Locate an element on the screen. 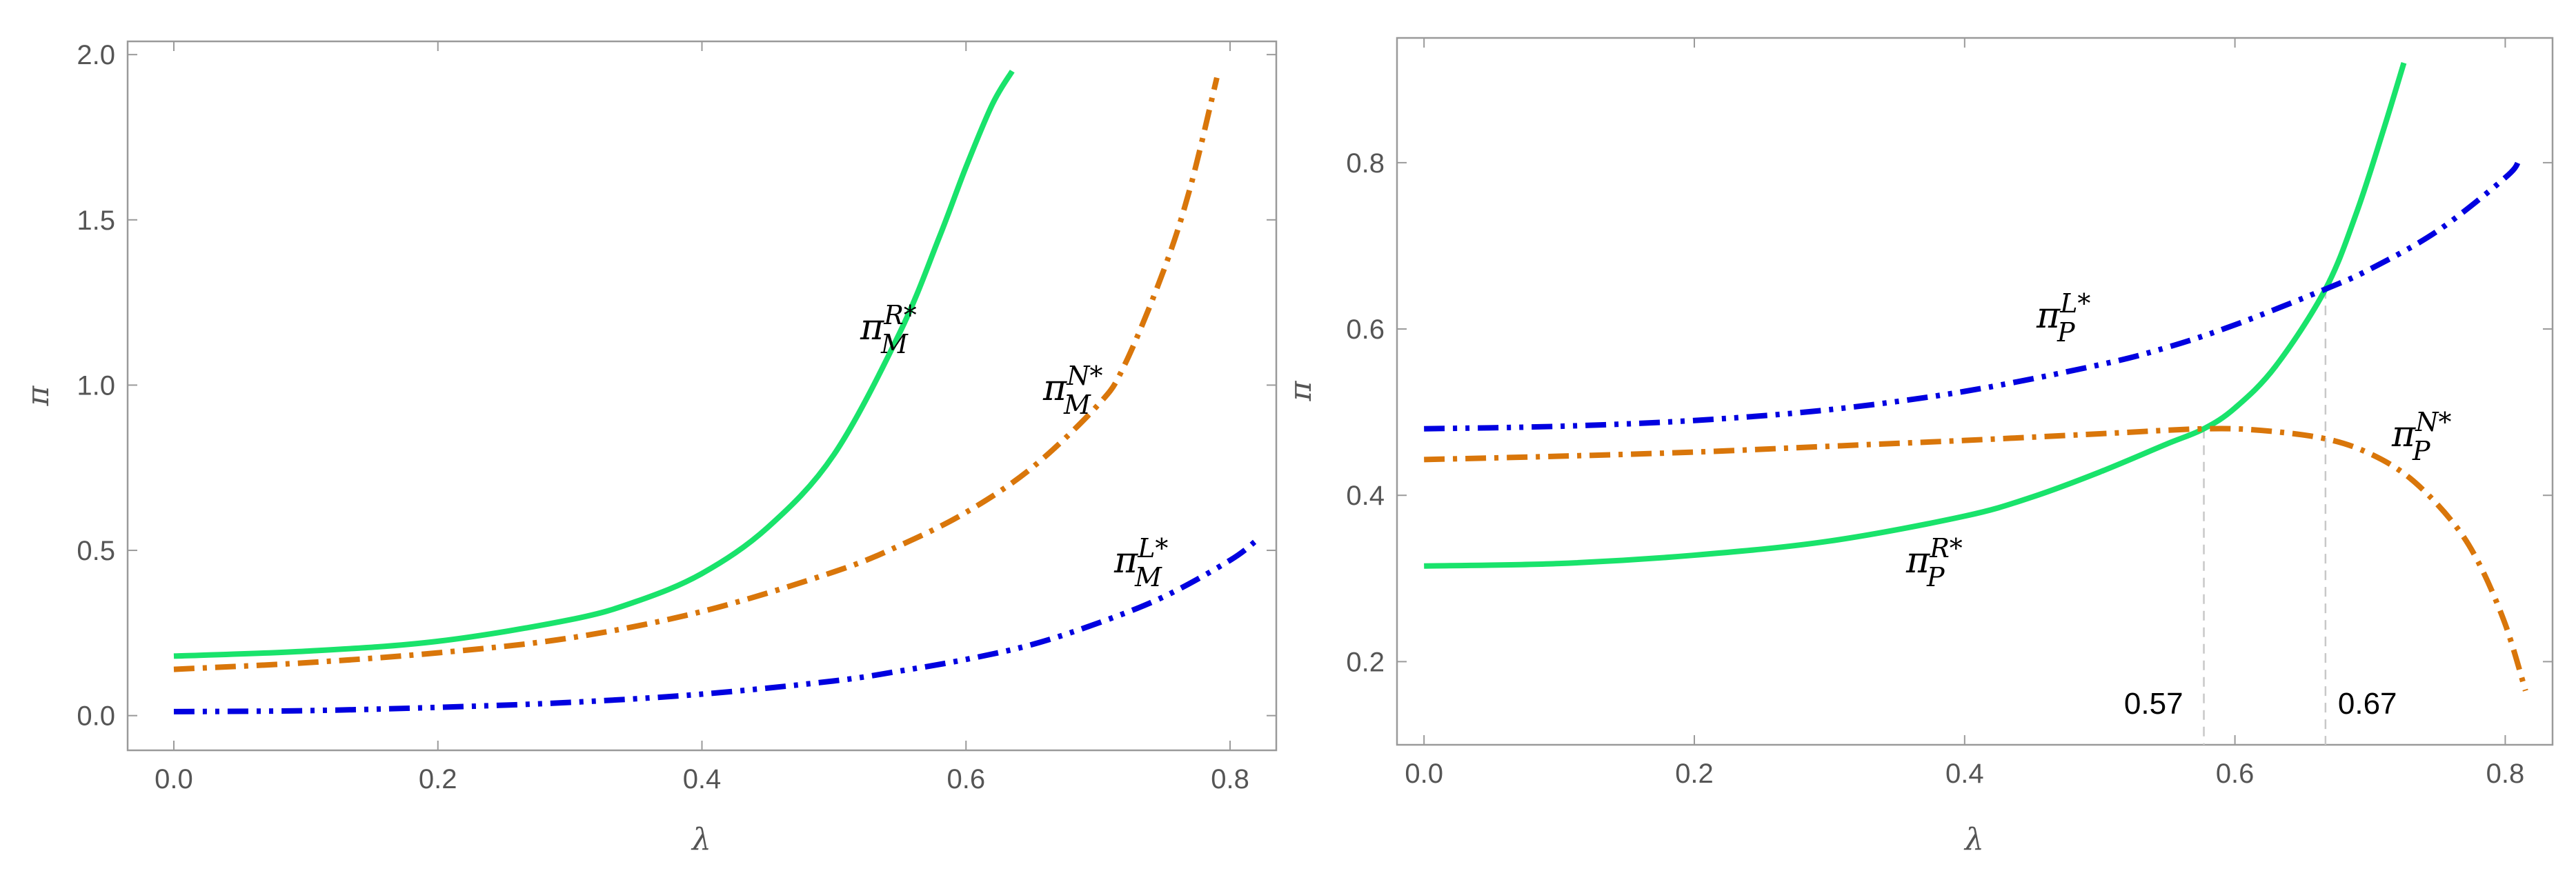 This screenshot has width=2576, height=871. y-tick-label: 2.0 is located at coordinates (96, 55).